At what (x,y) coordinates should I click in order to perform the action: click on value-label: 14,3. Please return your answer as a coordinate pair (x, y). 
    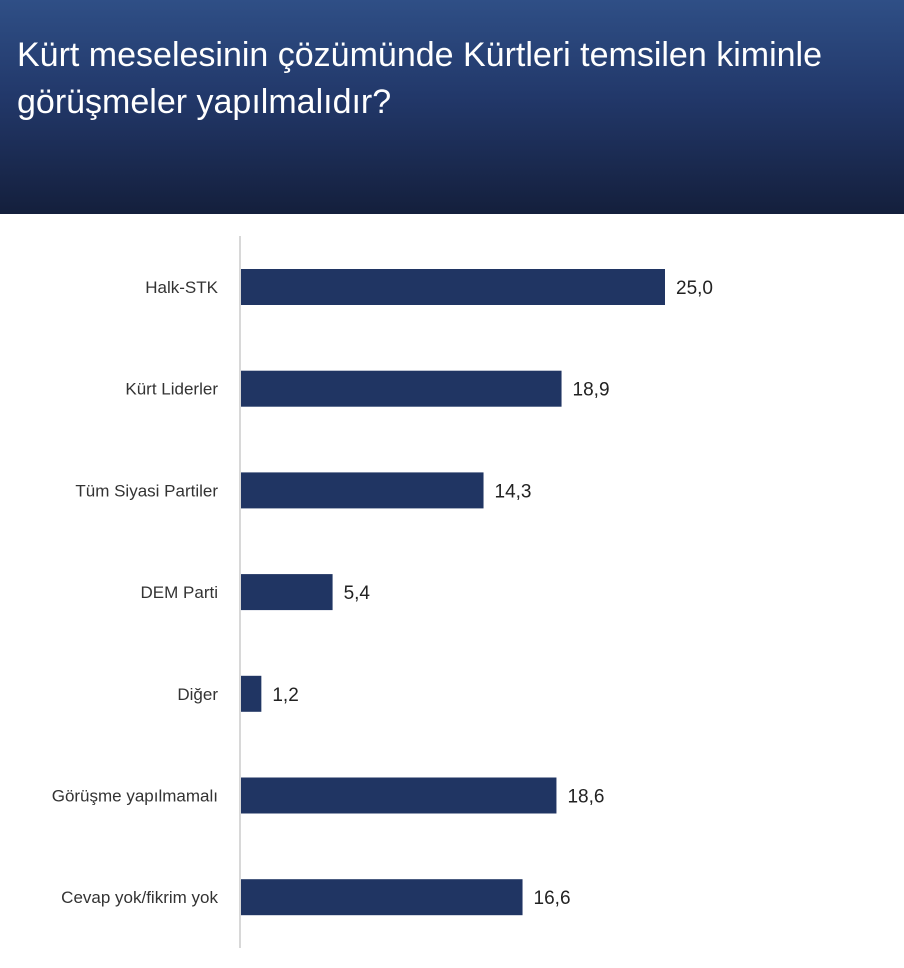
    Looking at the image, I should click on (513, 491).